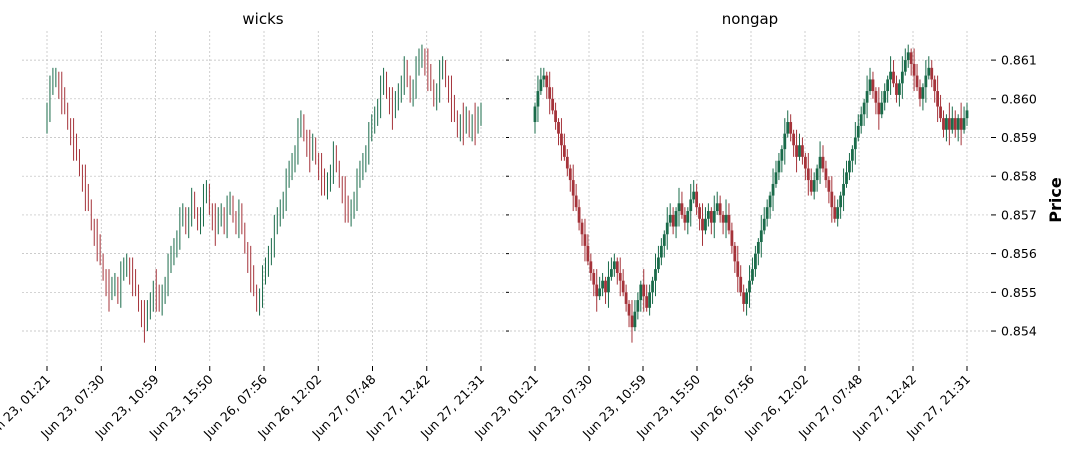  Describe the element at coordinates (1019, 98) in the screenshot. I see `y-tick-label: 0.860` at that location.